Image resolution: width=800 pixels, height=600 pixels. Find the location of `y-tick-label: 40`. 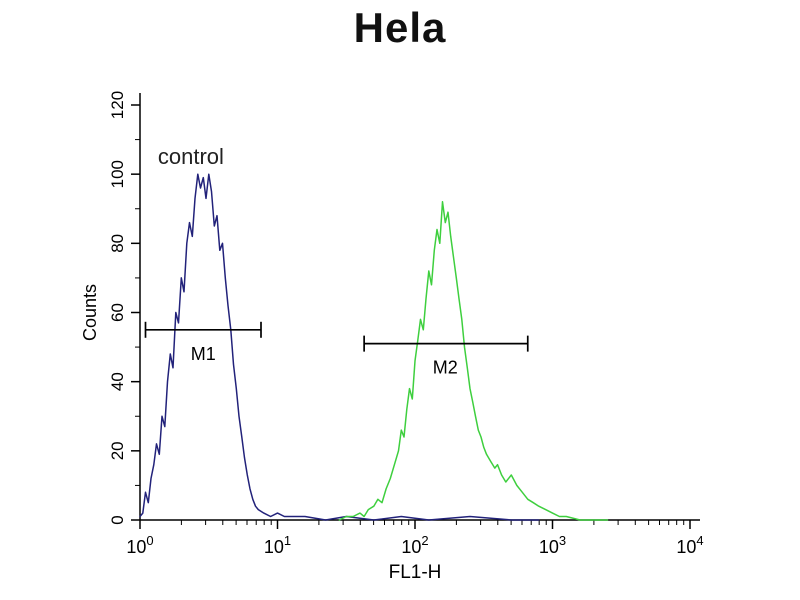

y-tick-label: 40 is located at coordinates (117, 381).